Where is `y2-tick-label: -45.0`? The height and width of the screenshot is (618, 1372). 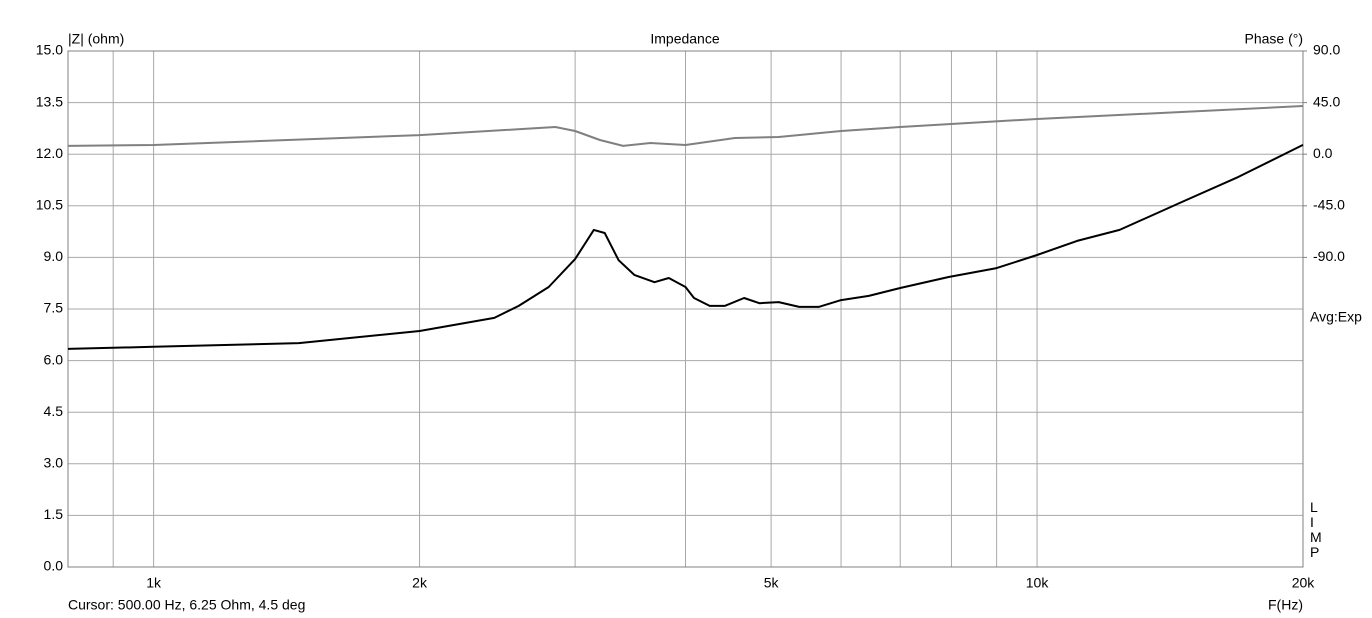
y2-tick-label: -45.0 is located at coordinates (1329, 205).